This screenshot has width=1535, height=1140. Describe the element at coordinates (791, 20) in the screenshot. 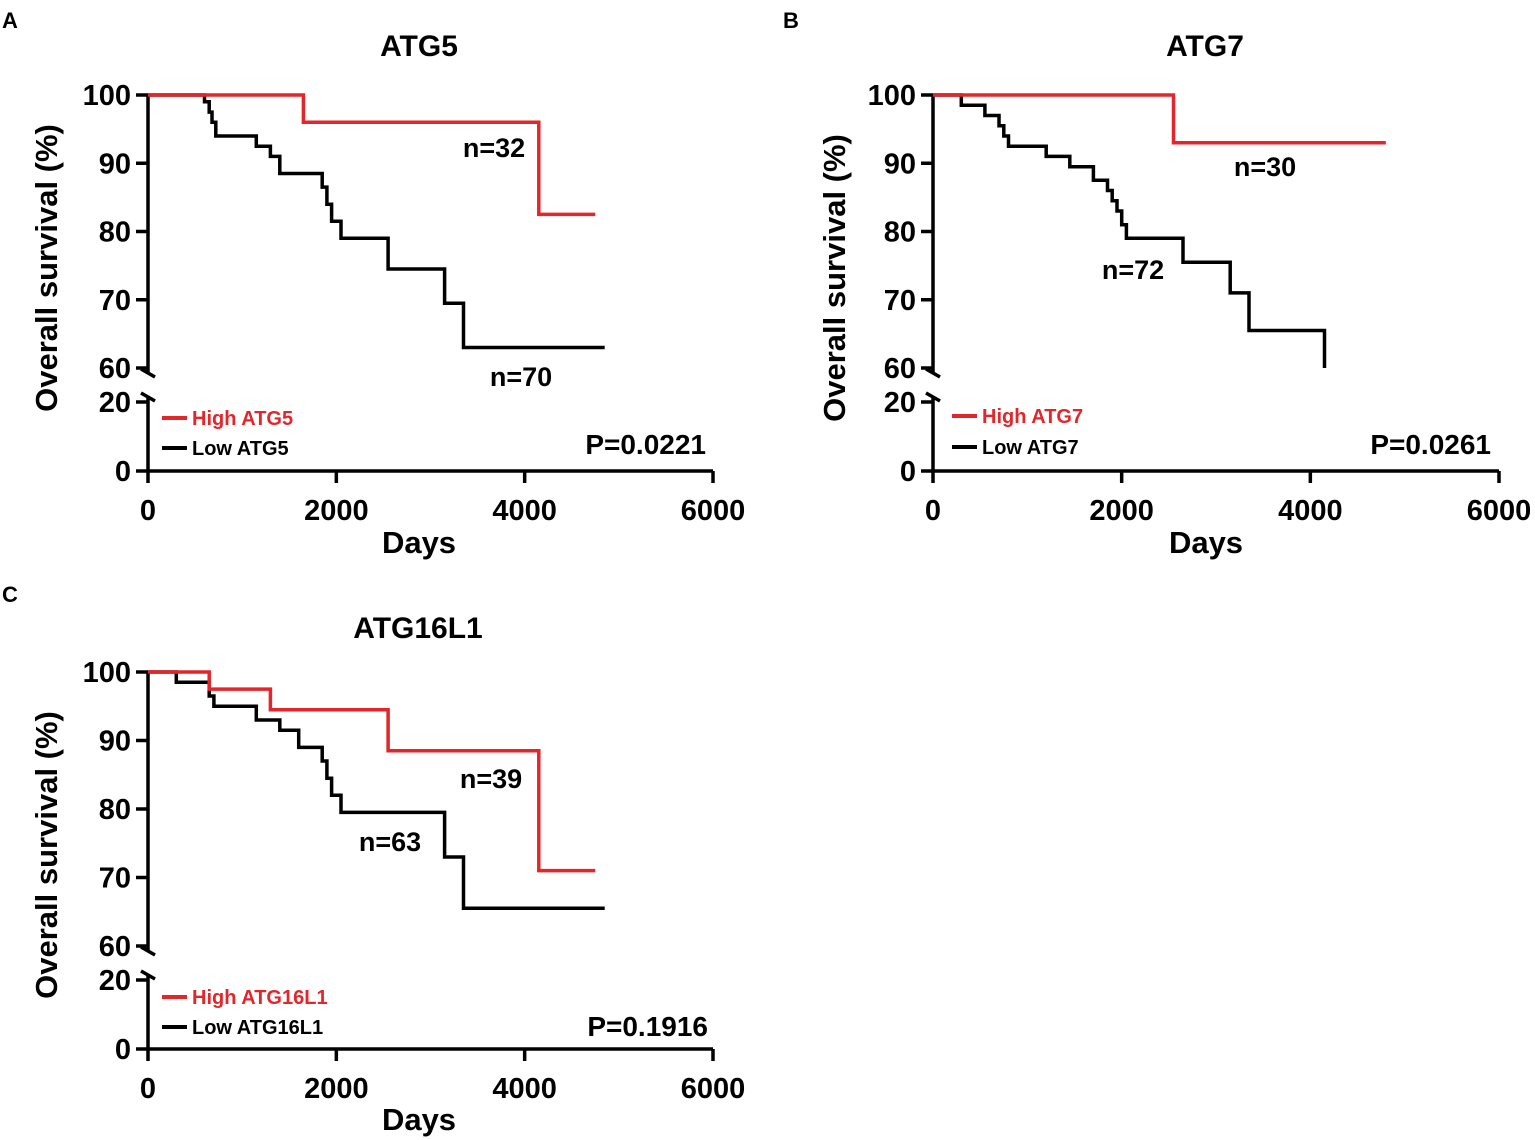

I see `panel-letter: B` at that location.